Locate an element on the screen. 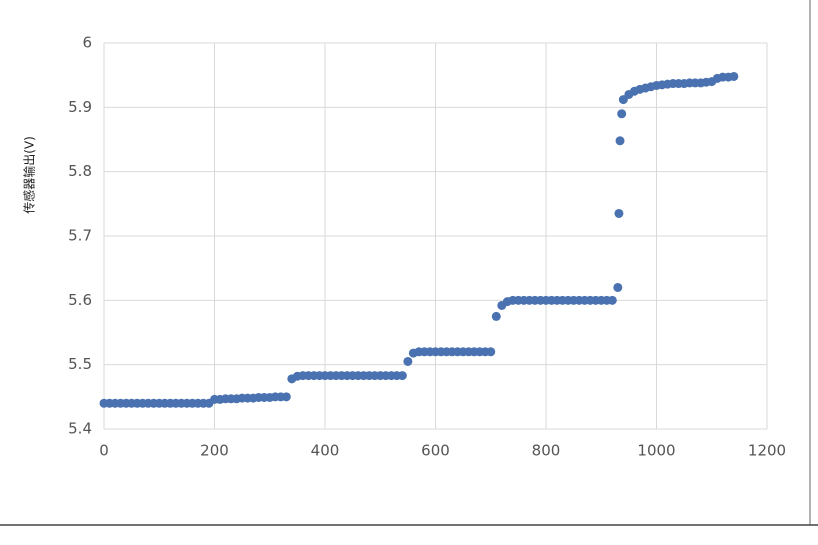 Image resolution: width=818 pixels, height=545 pixels. y-tick-label: 5.7 is located at coordinates (80, 236).